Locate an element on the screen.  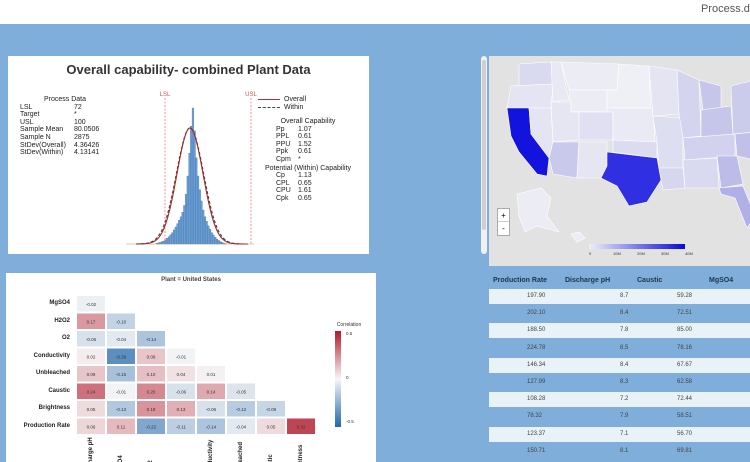
table-cell: 85.00 is located at coordinates (685, 330).